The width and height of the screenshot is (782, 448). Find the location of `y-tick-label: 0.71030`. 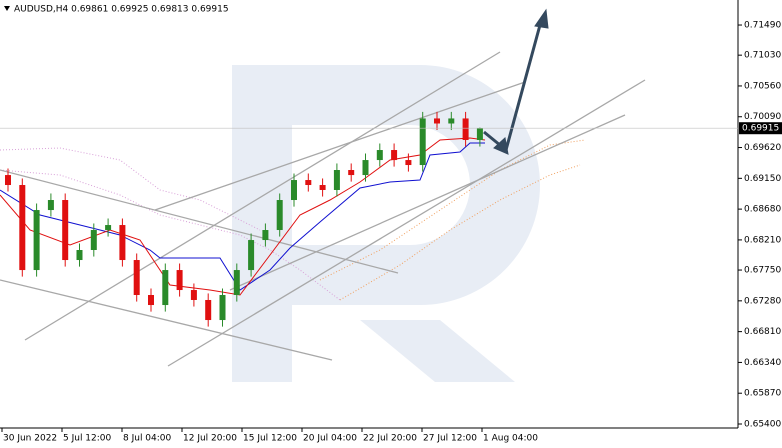

y-tick-label: 0.71030 is located at coordinates (762, 56).